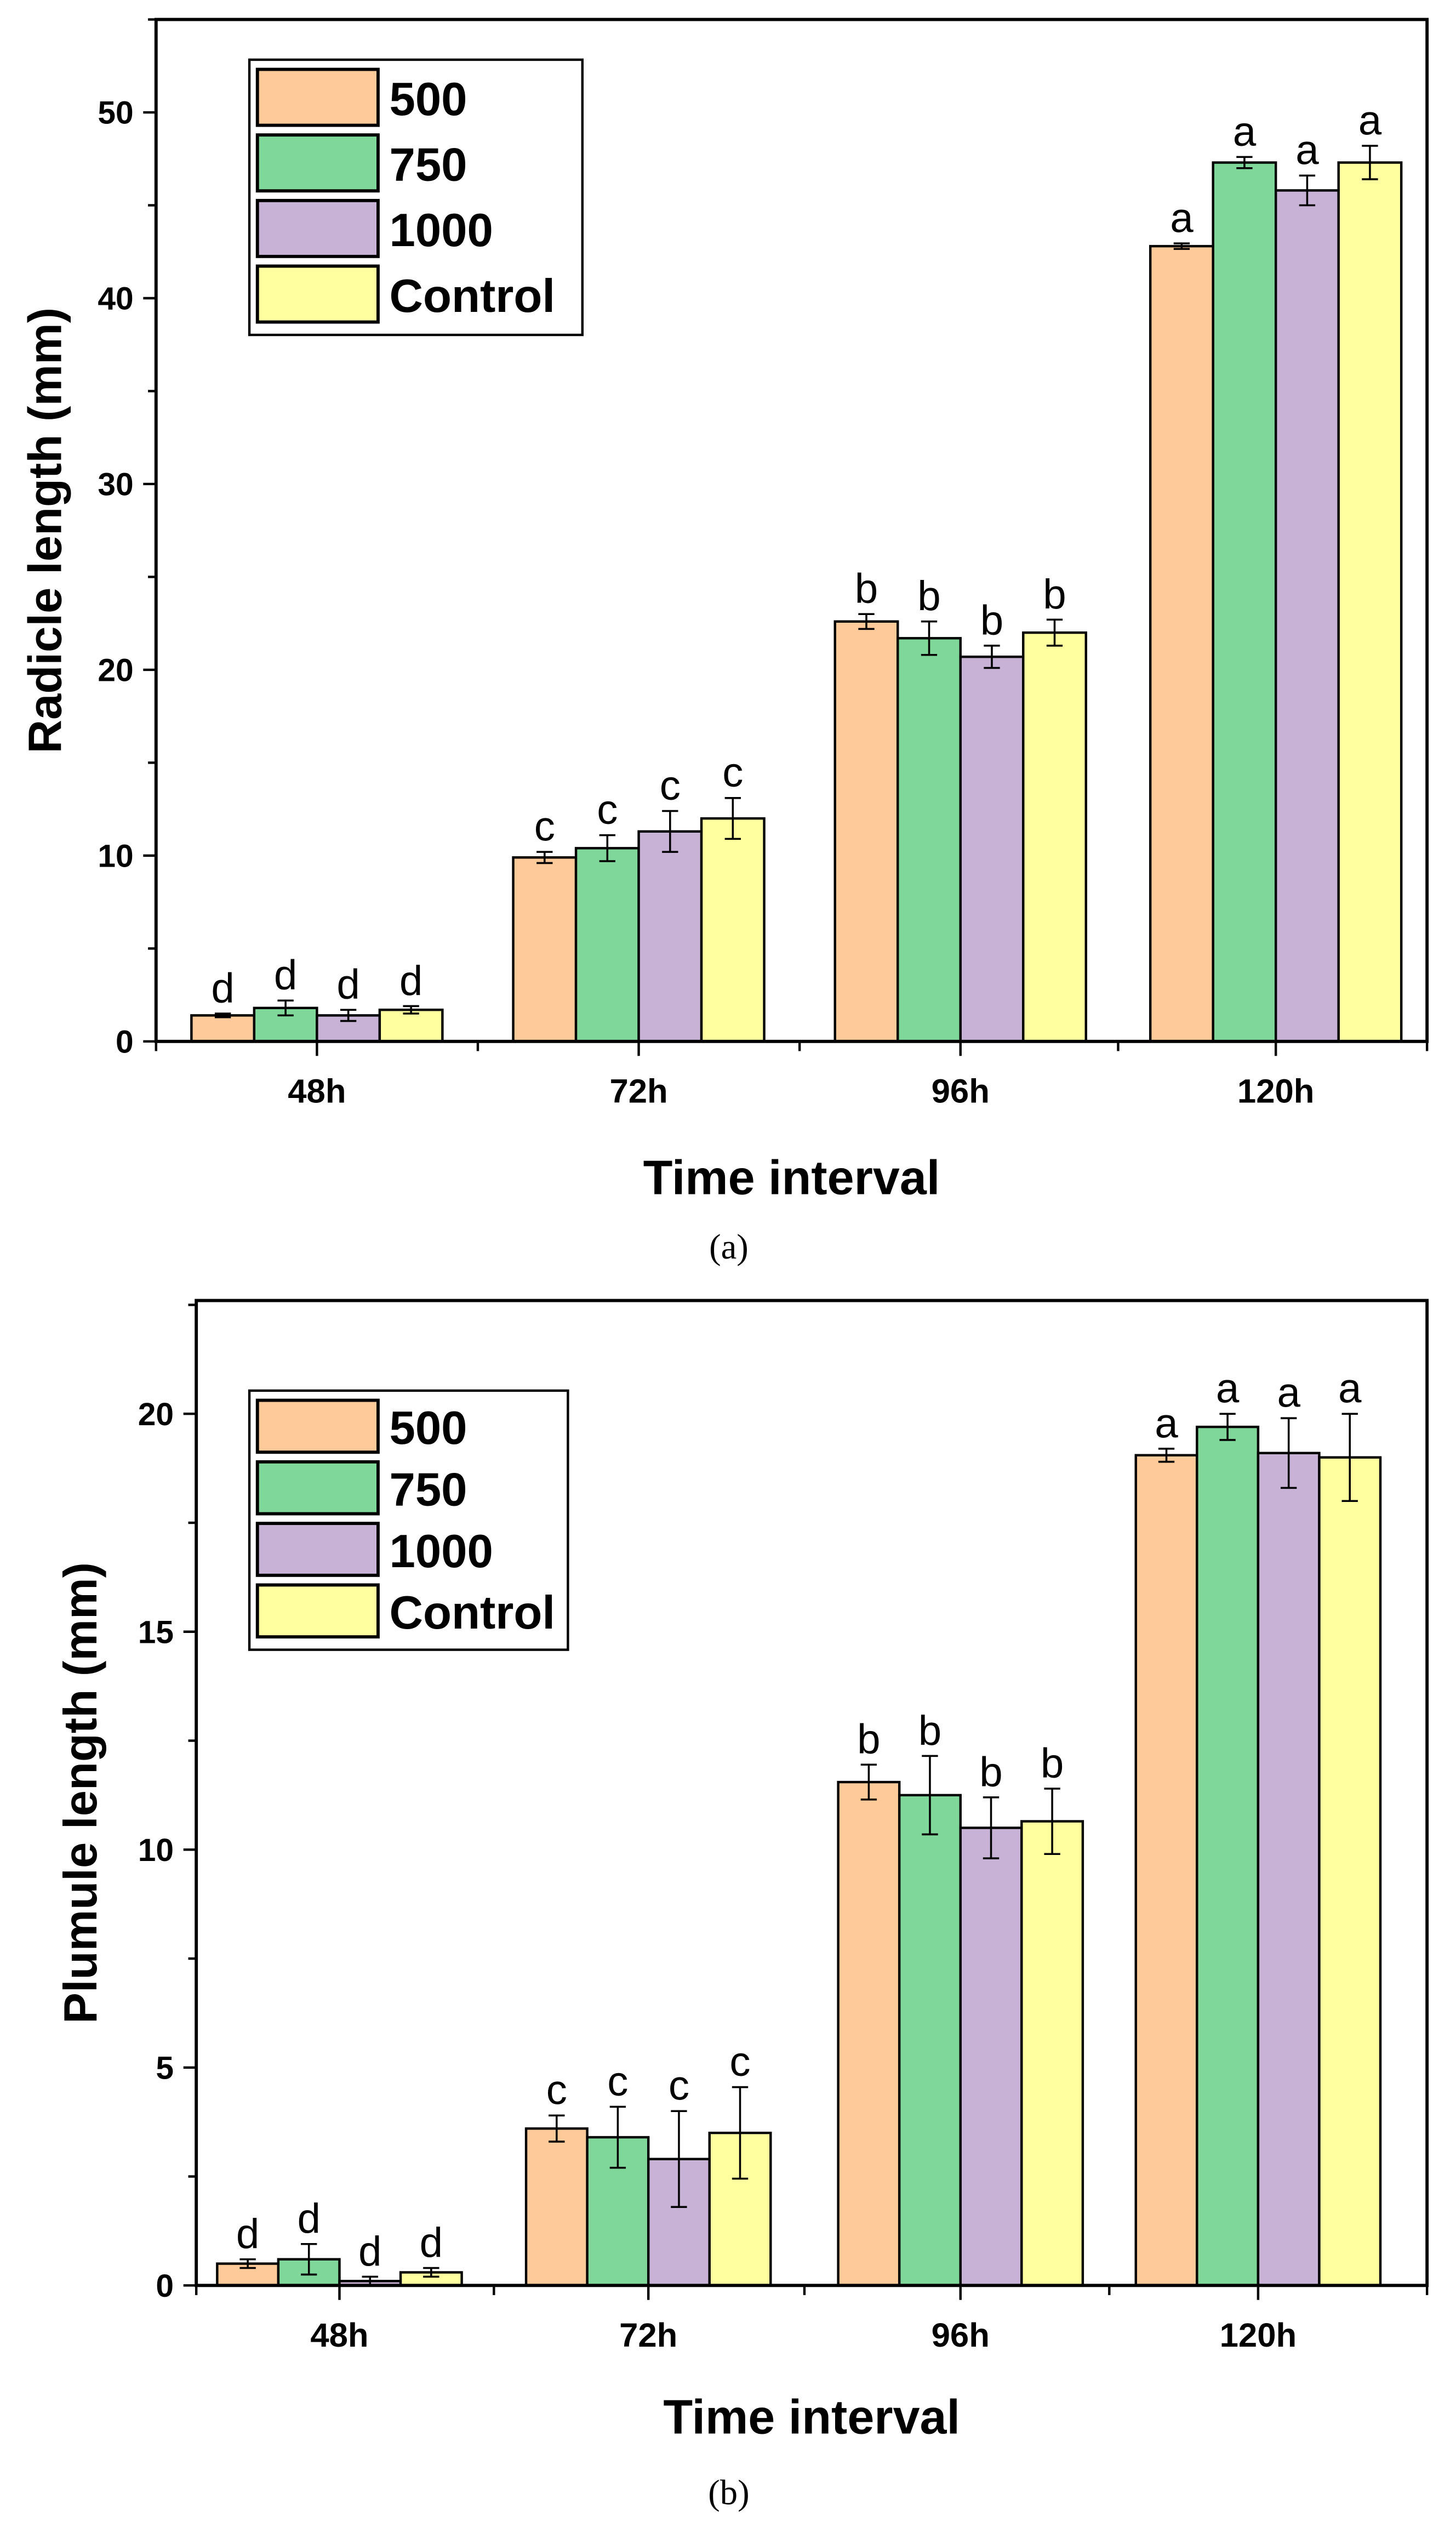  I want to click on y-tick-label: 50, so click(115, 113).